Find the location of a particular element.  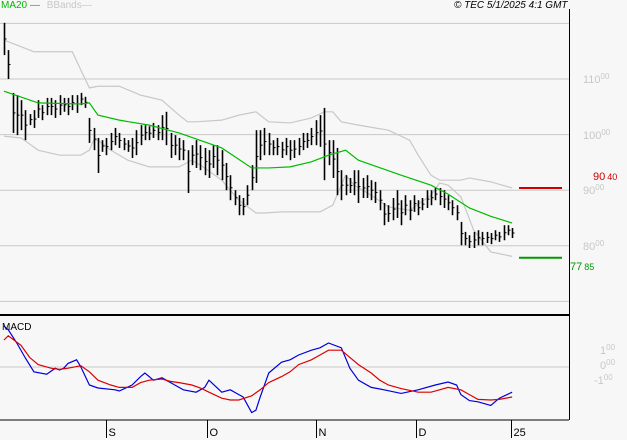

macd-y-tick-label: -100 is located at coordinates (603, 380).